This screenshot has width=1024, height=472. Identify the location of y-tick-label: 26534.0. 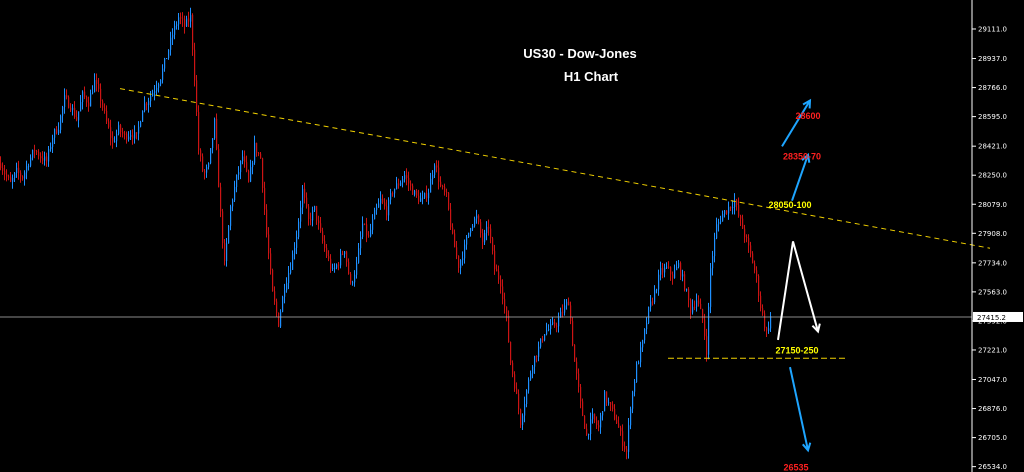
(992, 467).